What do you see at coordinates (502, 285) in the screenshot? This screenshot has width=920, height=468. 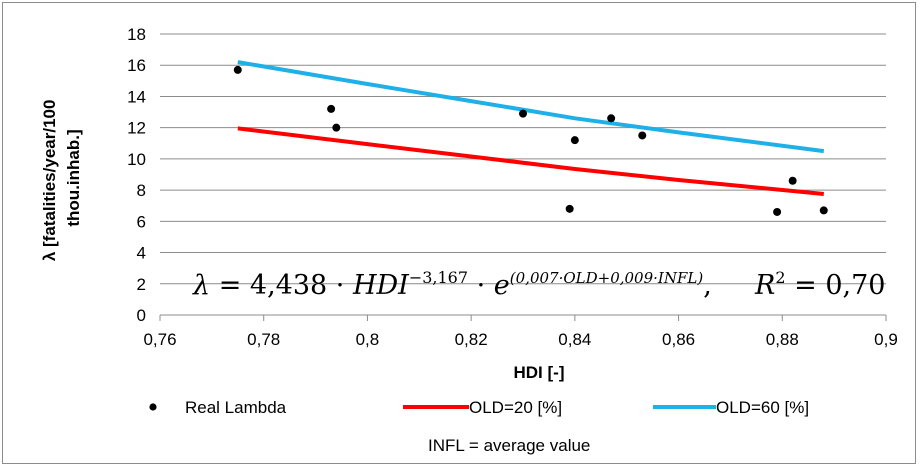 I see `equation-e: e` at bounding box center [502, 285].